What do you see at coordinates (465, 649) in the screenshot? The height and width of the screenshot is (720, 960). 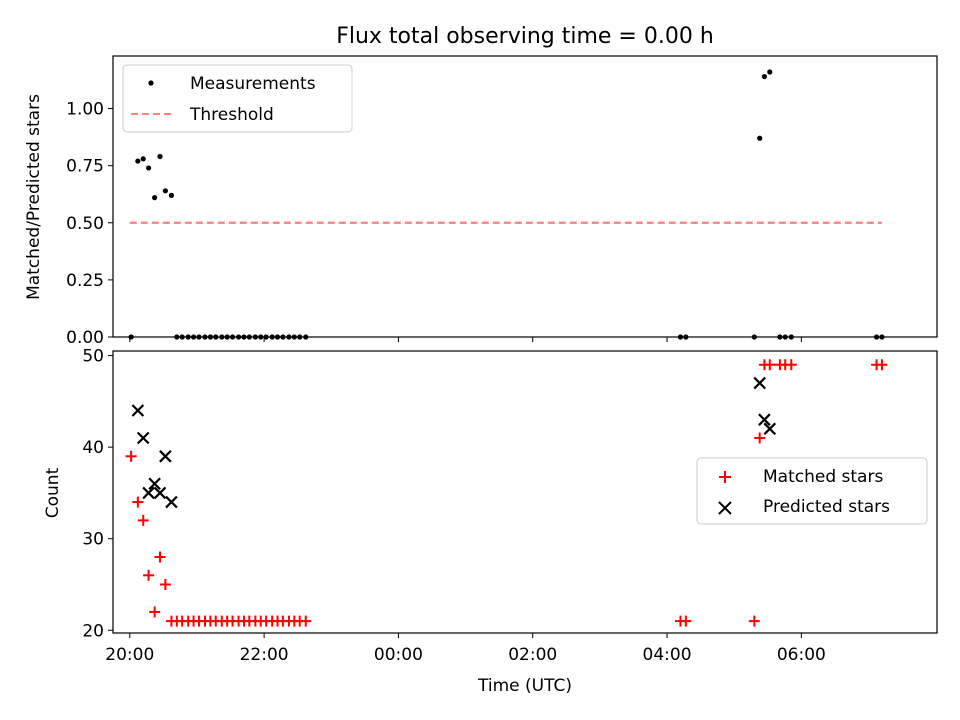 I see `bottom-x-ticks: 20:00 22:00 00:00 02:00 04:00 06:00` at bounding box center [465, 649].